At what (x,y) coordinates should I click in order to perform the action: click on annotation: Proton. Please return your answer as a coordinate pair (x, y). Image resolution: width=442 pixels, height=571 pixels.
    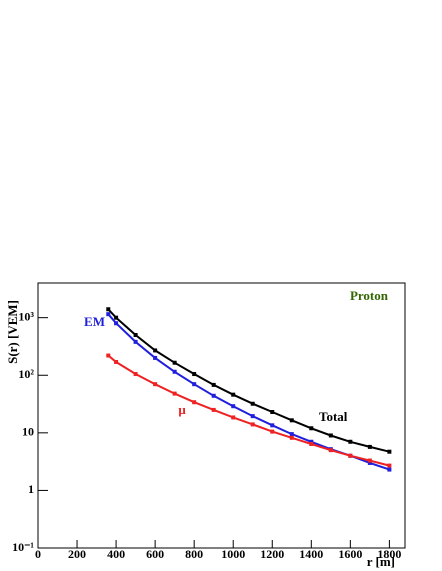
    Looking at the image, I should click on (369, 295).